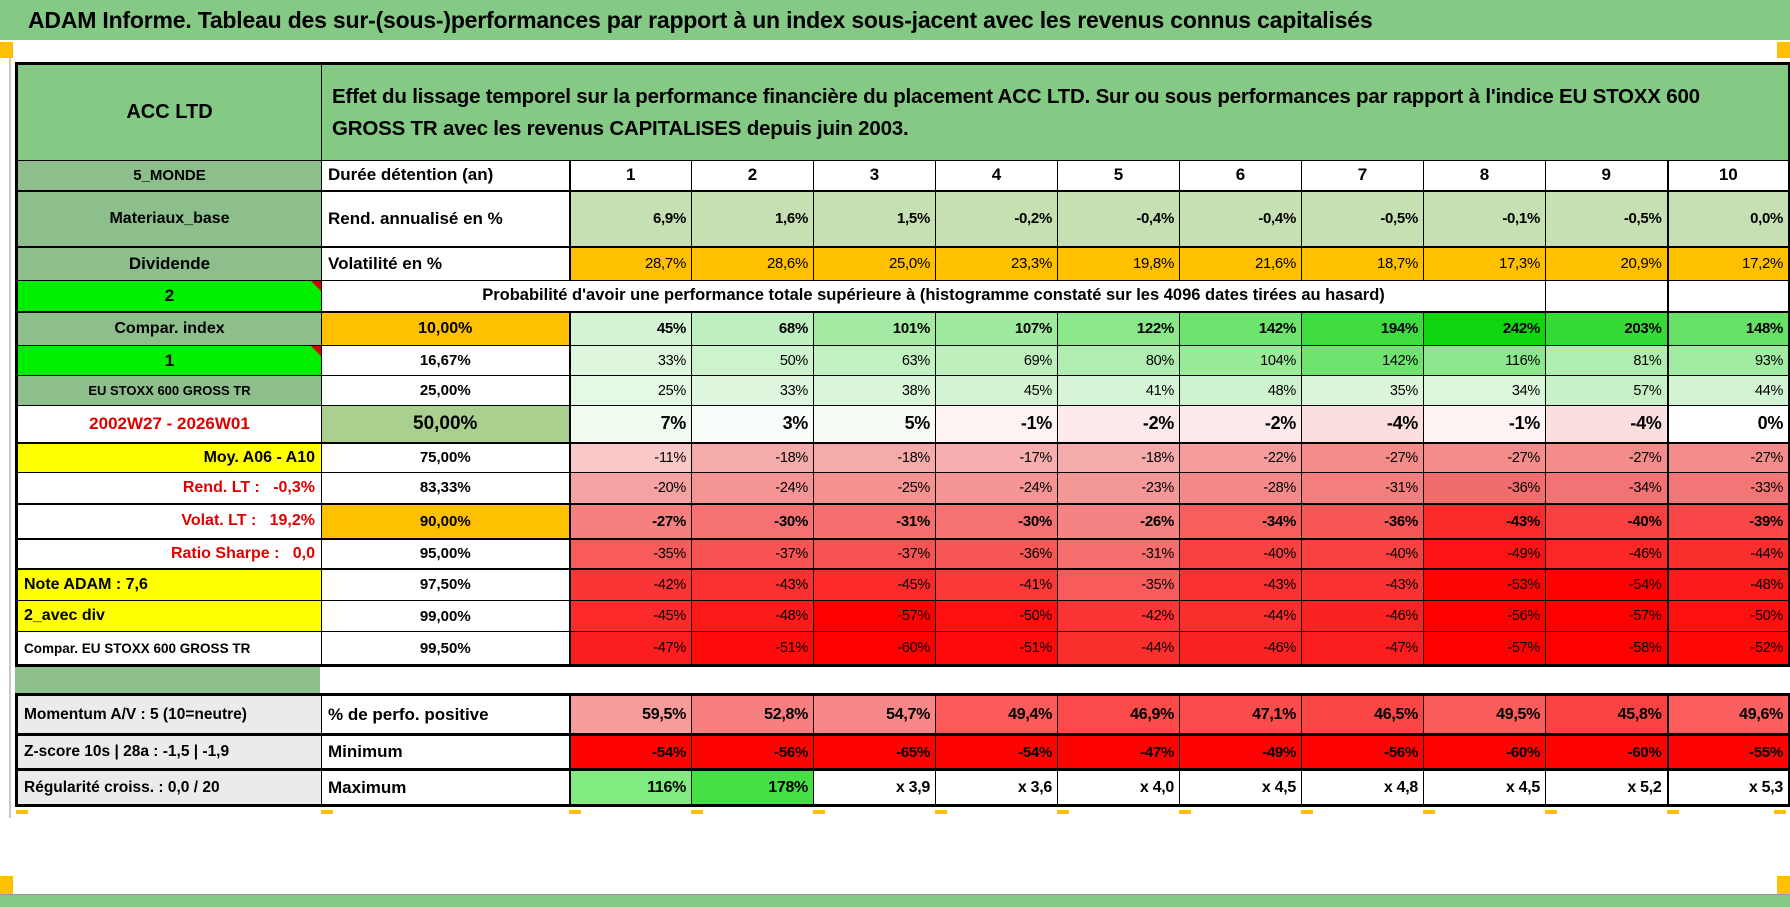 The width and height of the screenshot is (1790, 907). I want to click on value-cell: 48%, so click(1240, 390).